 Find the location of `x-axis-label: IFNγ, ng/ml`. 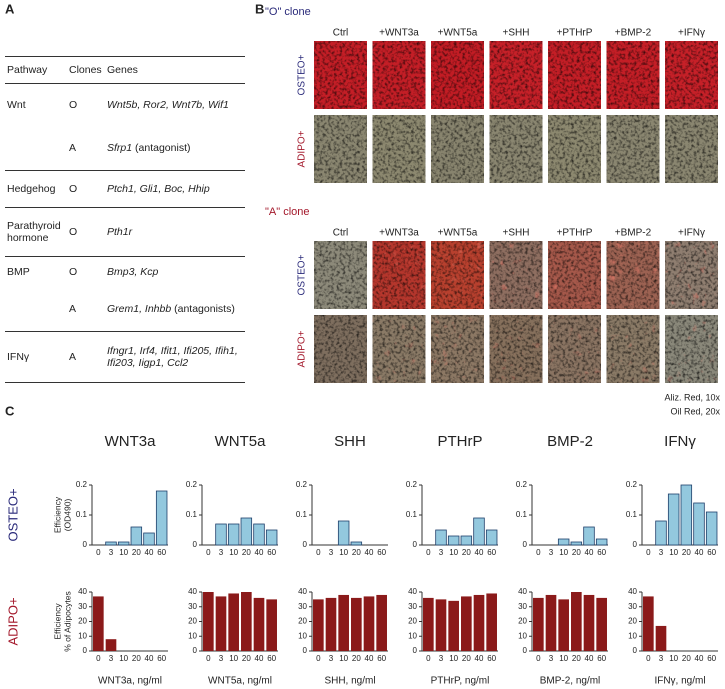

x-axis-label: IFNγ, ng/ml is located at coordinates (679, 681).